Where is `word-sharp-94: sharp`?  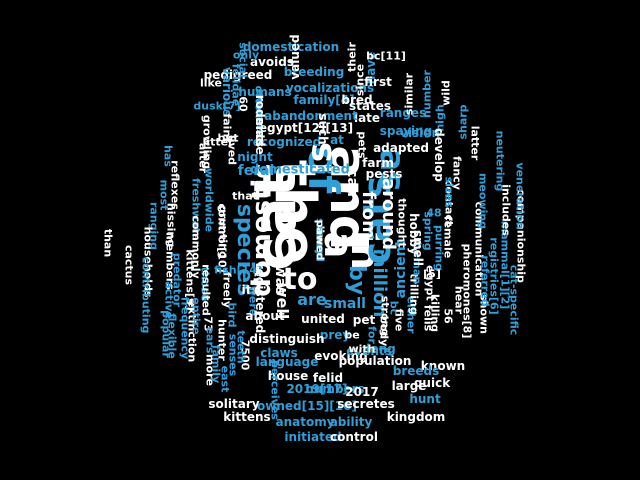
word-sharp-94: sharp is located at coordinates (463, 122).